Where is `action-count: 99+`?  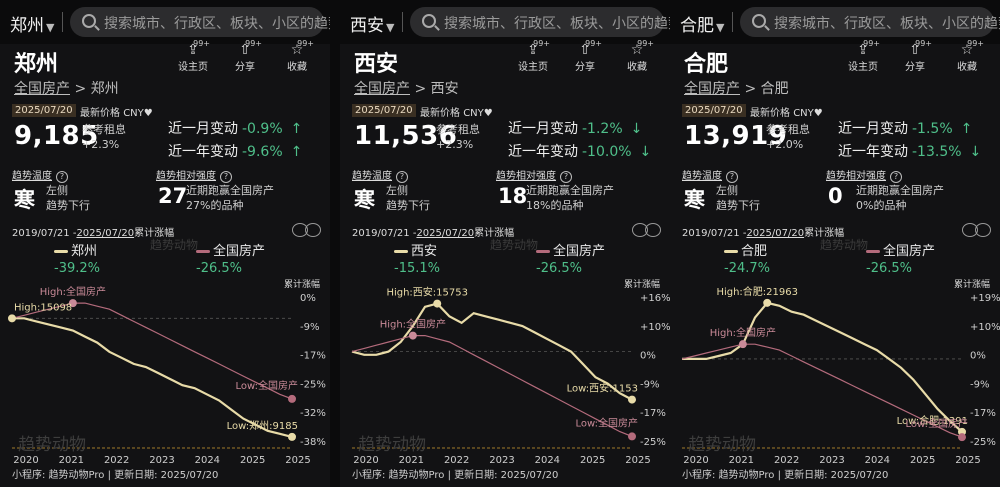 action-count: 99+ is located at coordinates (923, 43).